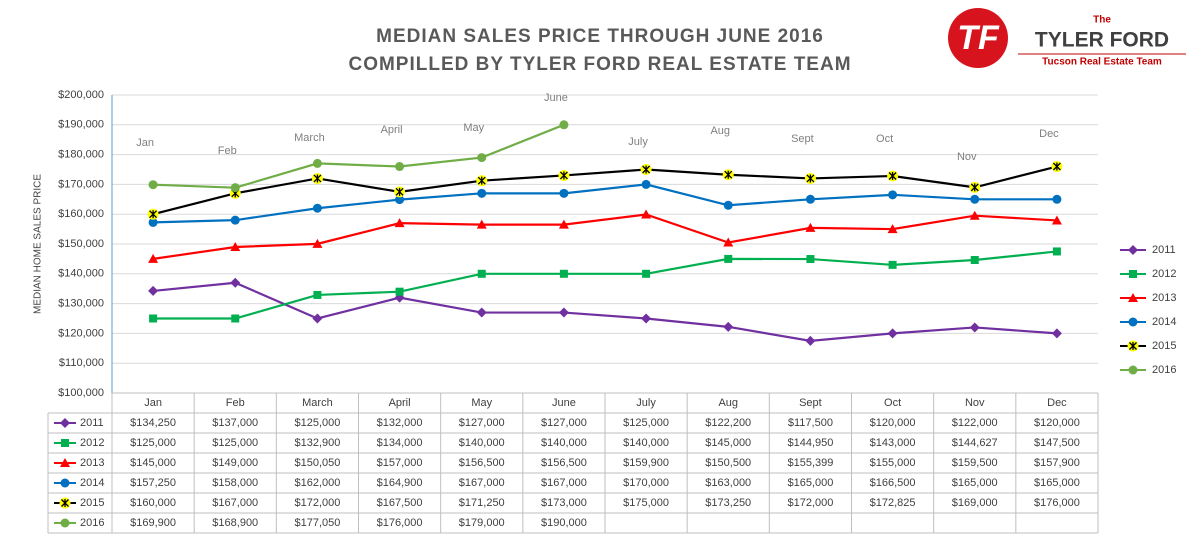  What do you see at coordinates (81, 184) in the screenshot?
I see `y-tick-label: $170,000` at bounding box center [81, 184].